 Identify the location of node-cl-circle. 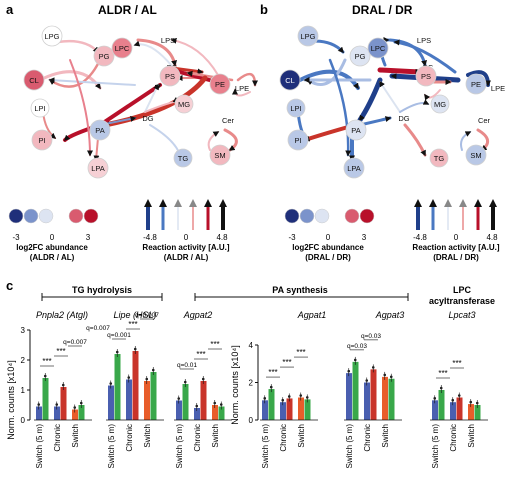
(290, 80).